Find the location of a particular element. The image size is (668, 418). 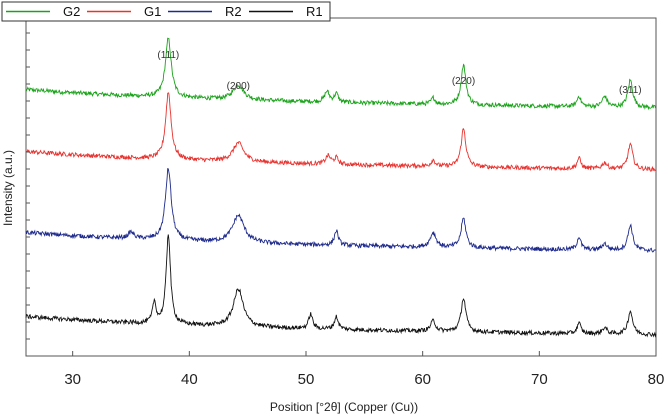

legend: G2 G1 R2 R1 is located at coordinates (166, 11).